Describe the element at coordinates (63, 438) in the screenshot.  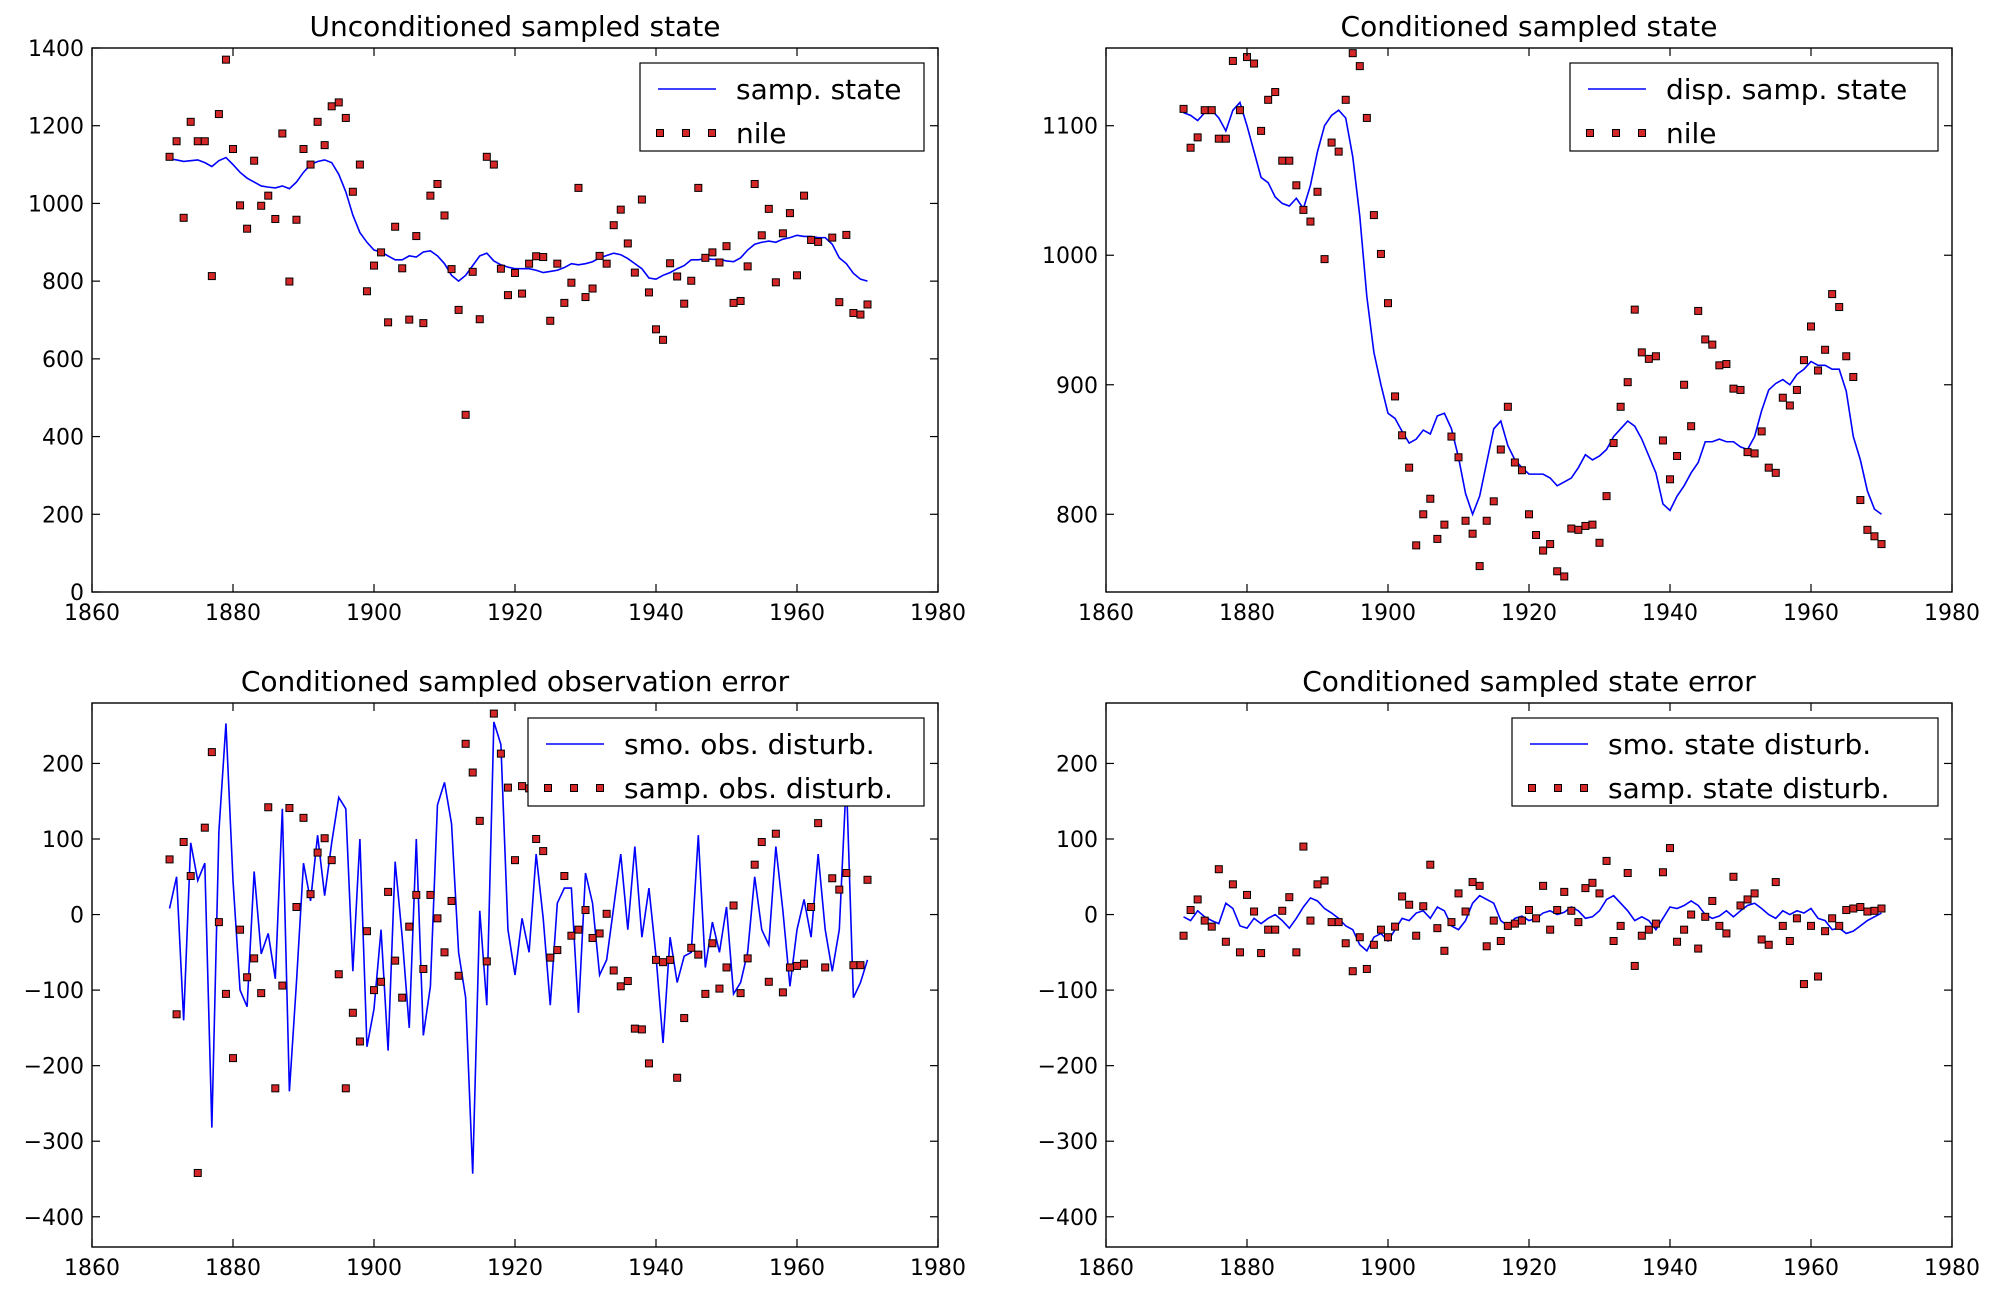
I see `y-tick-label: 400` at that location.